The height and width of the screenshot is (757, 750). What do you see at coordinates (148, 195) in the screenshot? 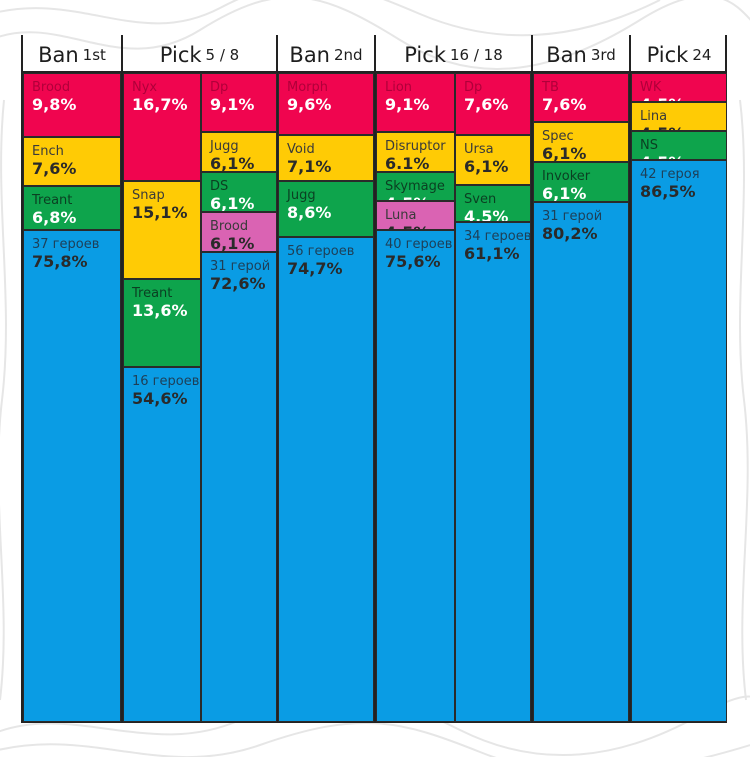
I see `segment-label: Snap` at bounding box center [148, 195].